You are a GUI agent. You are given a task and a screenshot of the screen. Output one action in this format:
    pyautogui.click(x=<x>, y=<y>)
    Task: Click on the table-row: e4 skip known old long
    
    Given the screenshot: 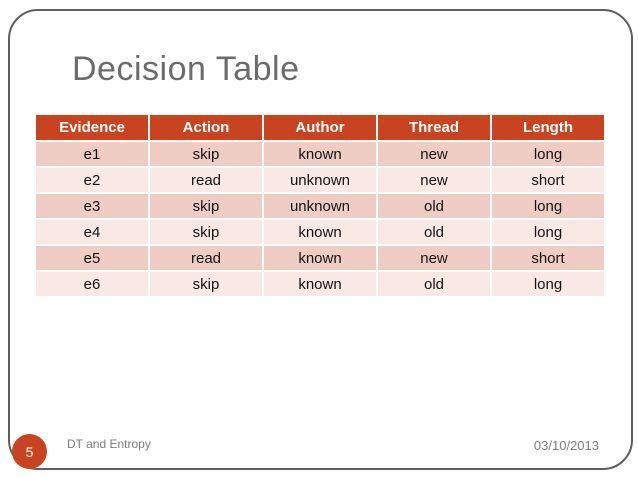 What is the action you would take?
    pyautogui.click(x=320, y=232)
    